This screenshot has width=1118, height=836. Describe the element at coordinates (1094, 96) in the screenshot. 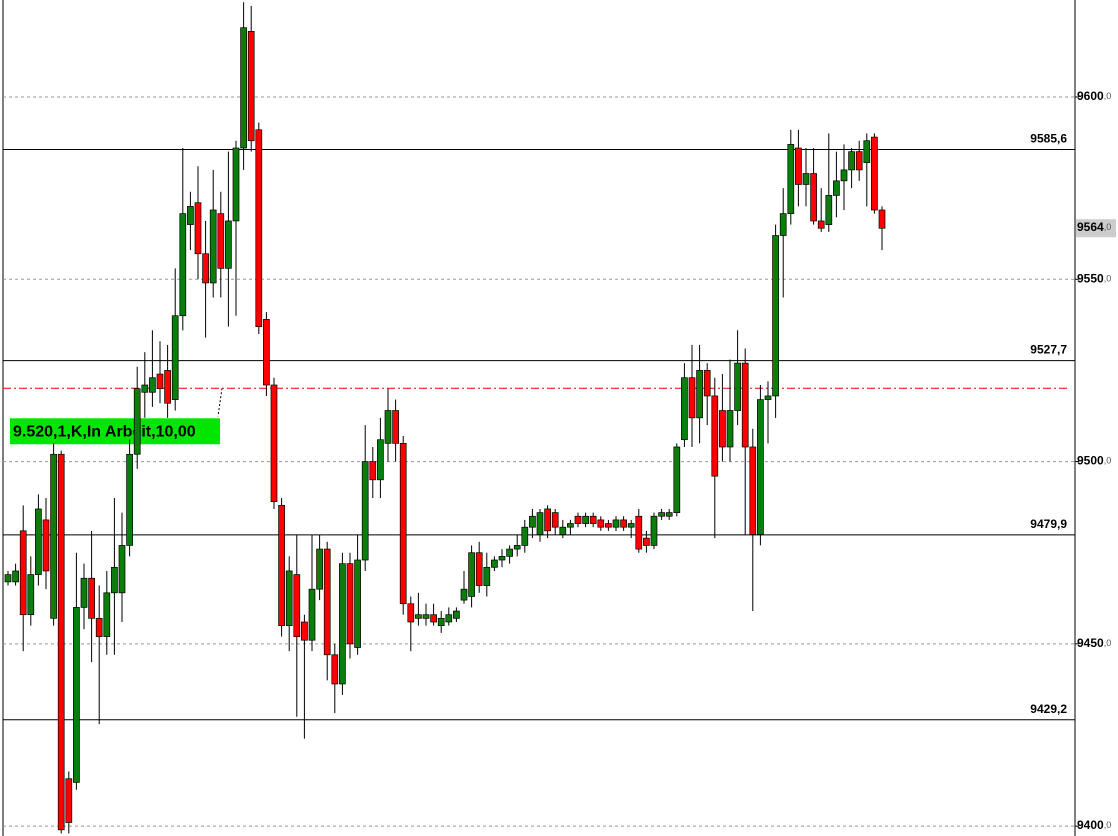

I see `y-tick-label: 9600,0` at that location.